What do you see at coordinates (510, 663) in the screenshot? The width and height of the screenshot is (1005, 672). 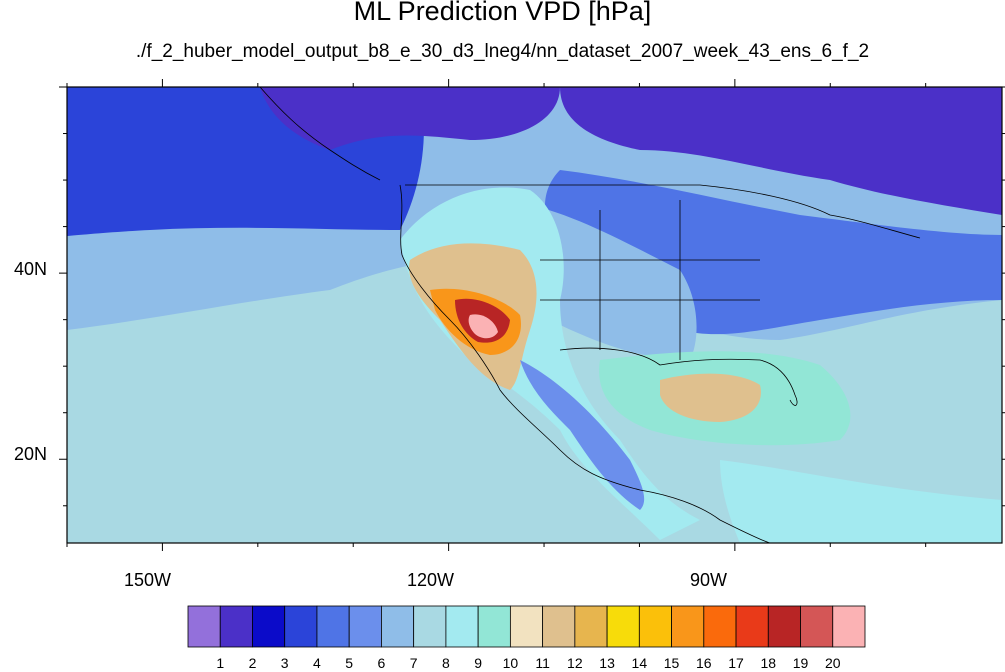 I see `colorbar-label: 10` at bounding box center [510, 663].